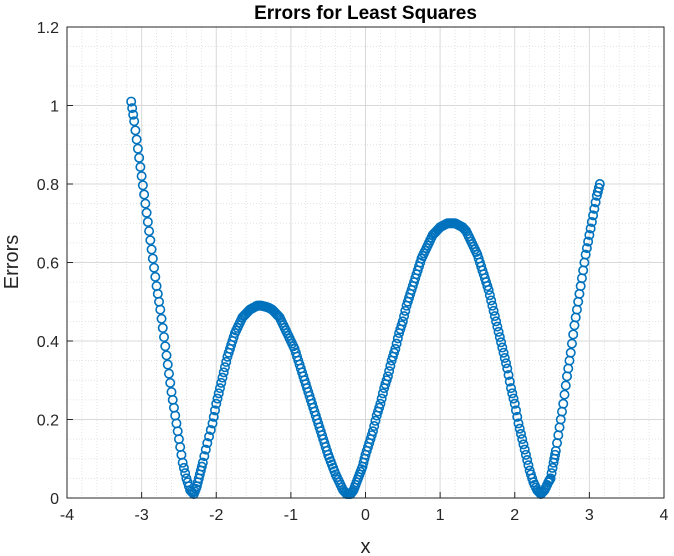 The height and width of the screenshot is (556, 674). Describe the element at coordinates (67, 515) in the screenshot. I see `x-tick-label: -4` at that location.